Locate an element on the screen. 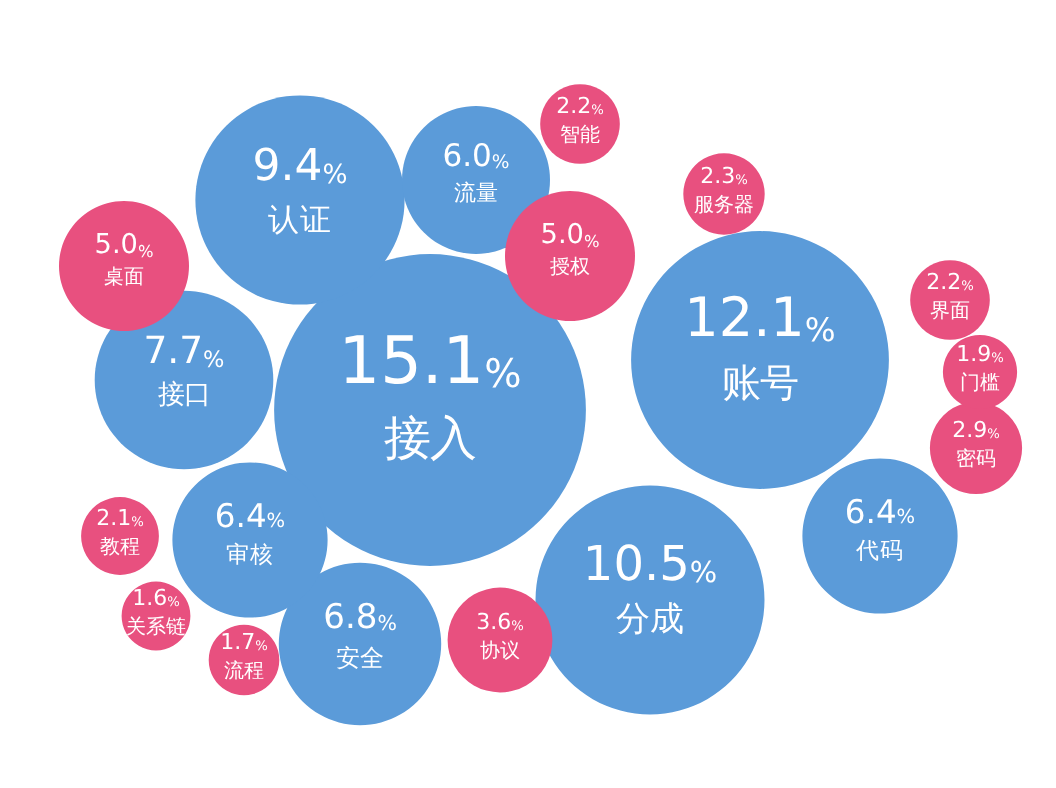  category-label: 认证 is located at coordinates (300, 219).